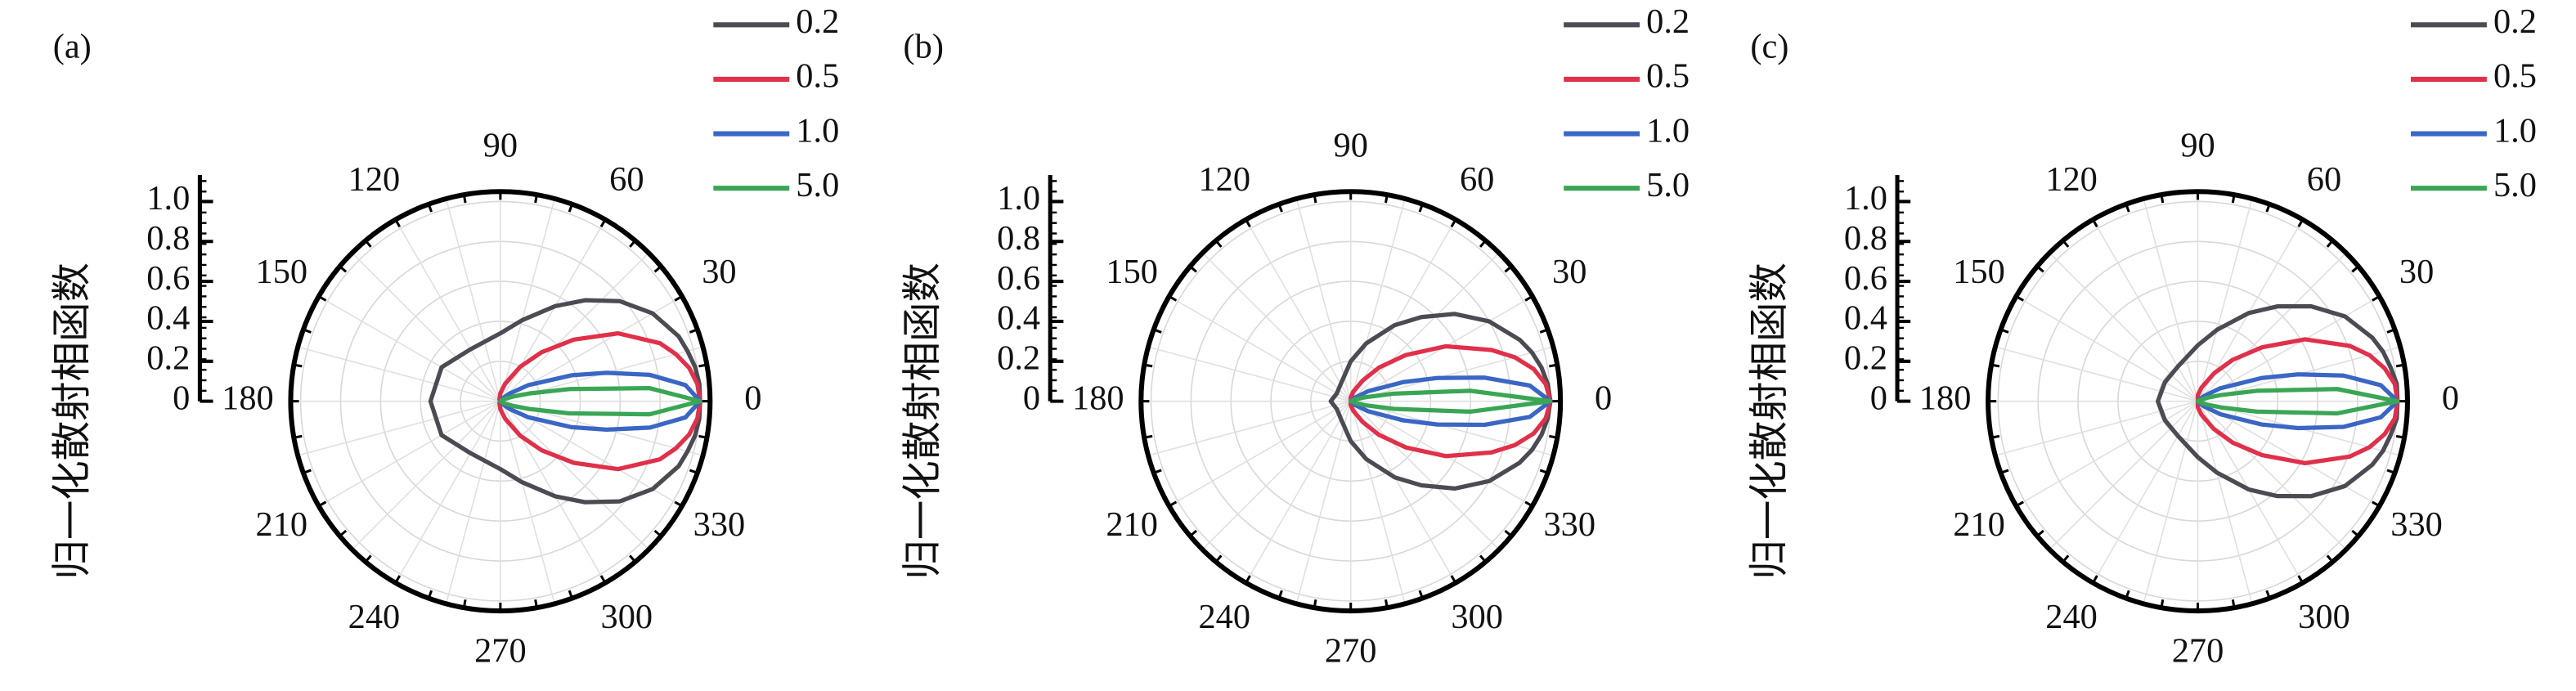 This screenshot has width=2576, height=691. What do you see at coordinates (1224, 179) in the screenshot?
I see `theta-tick-label: 120` at bounding box center [1224, 179].